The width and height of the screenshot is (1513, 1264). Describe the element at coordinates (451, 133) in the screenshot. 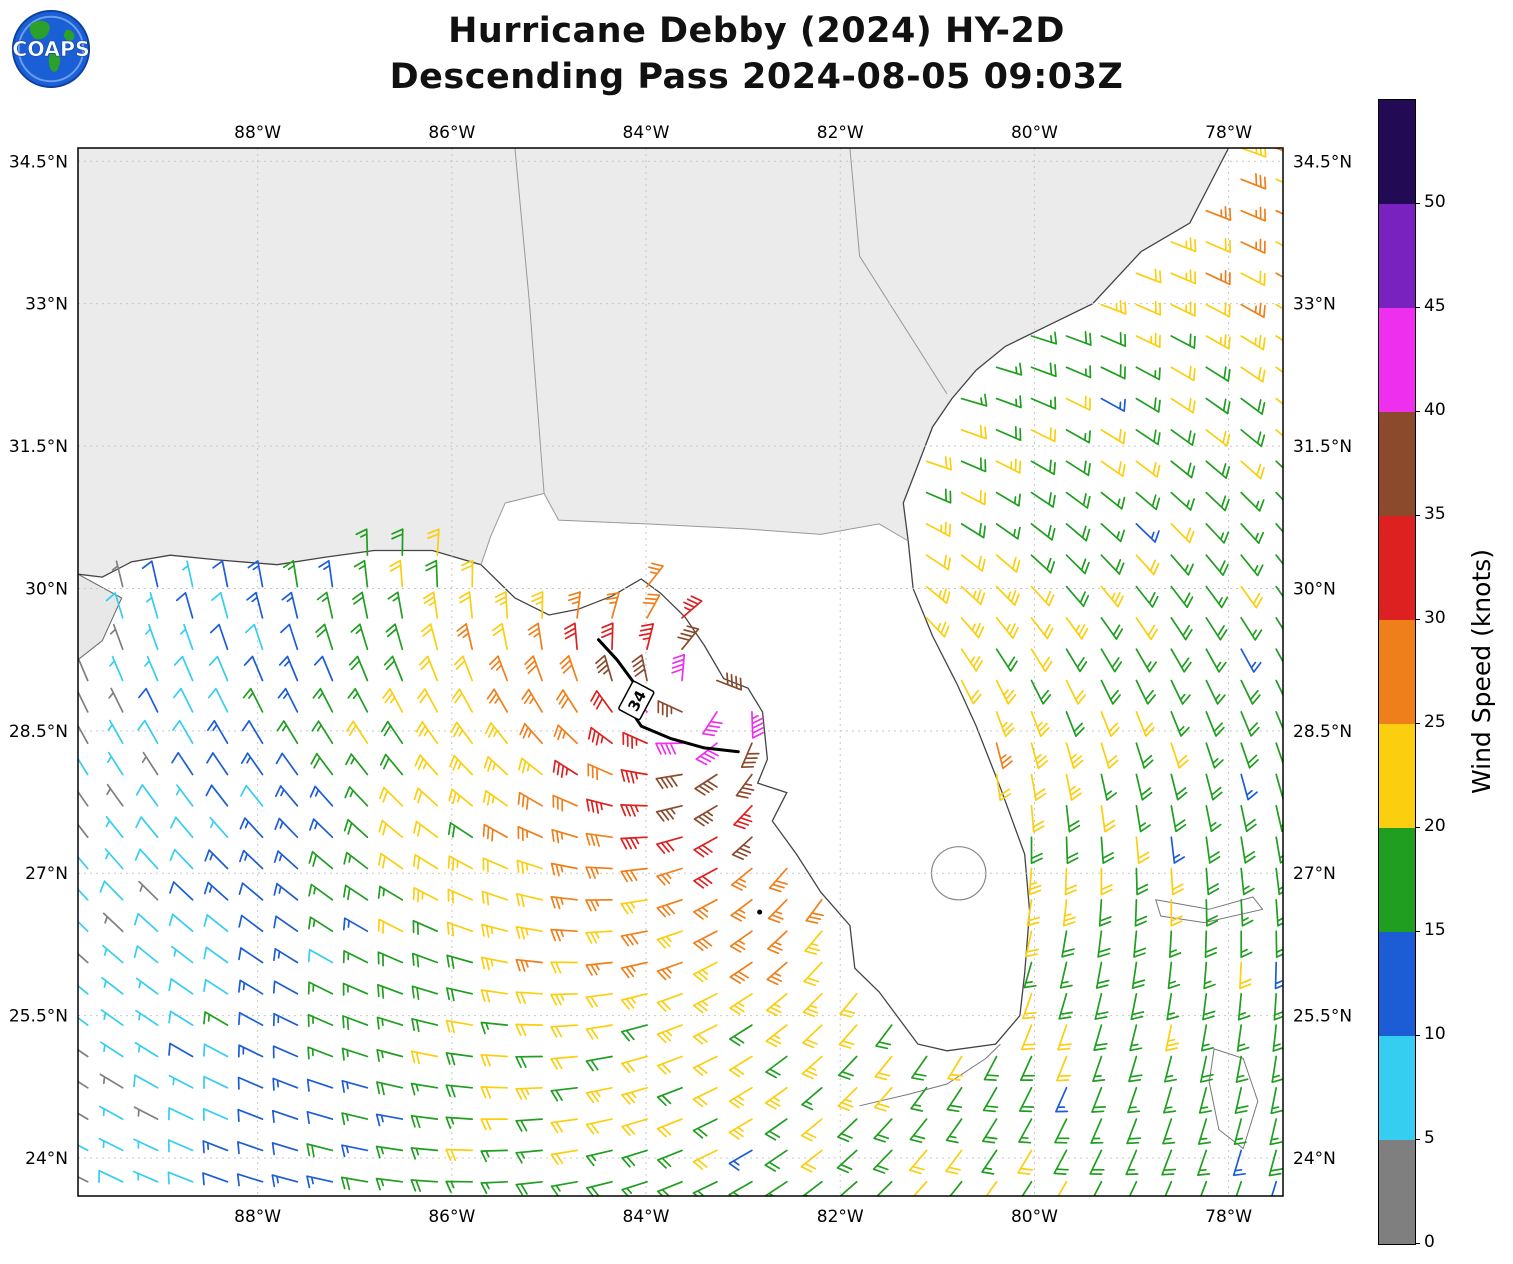

I see `axis-label-top: 86°W` at that location.